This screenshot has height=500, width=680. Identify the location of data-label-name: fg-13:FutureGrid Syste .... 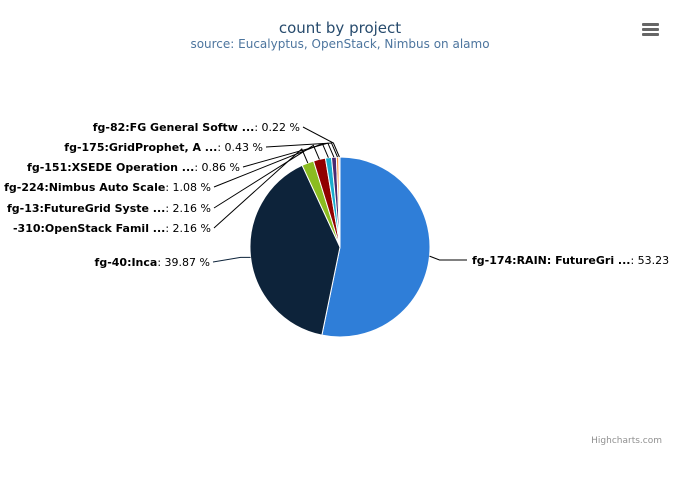
(86, 208).